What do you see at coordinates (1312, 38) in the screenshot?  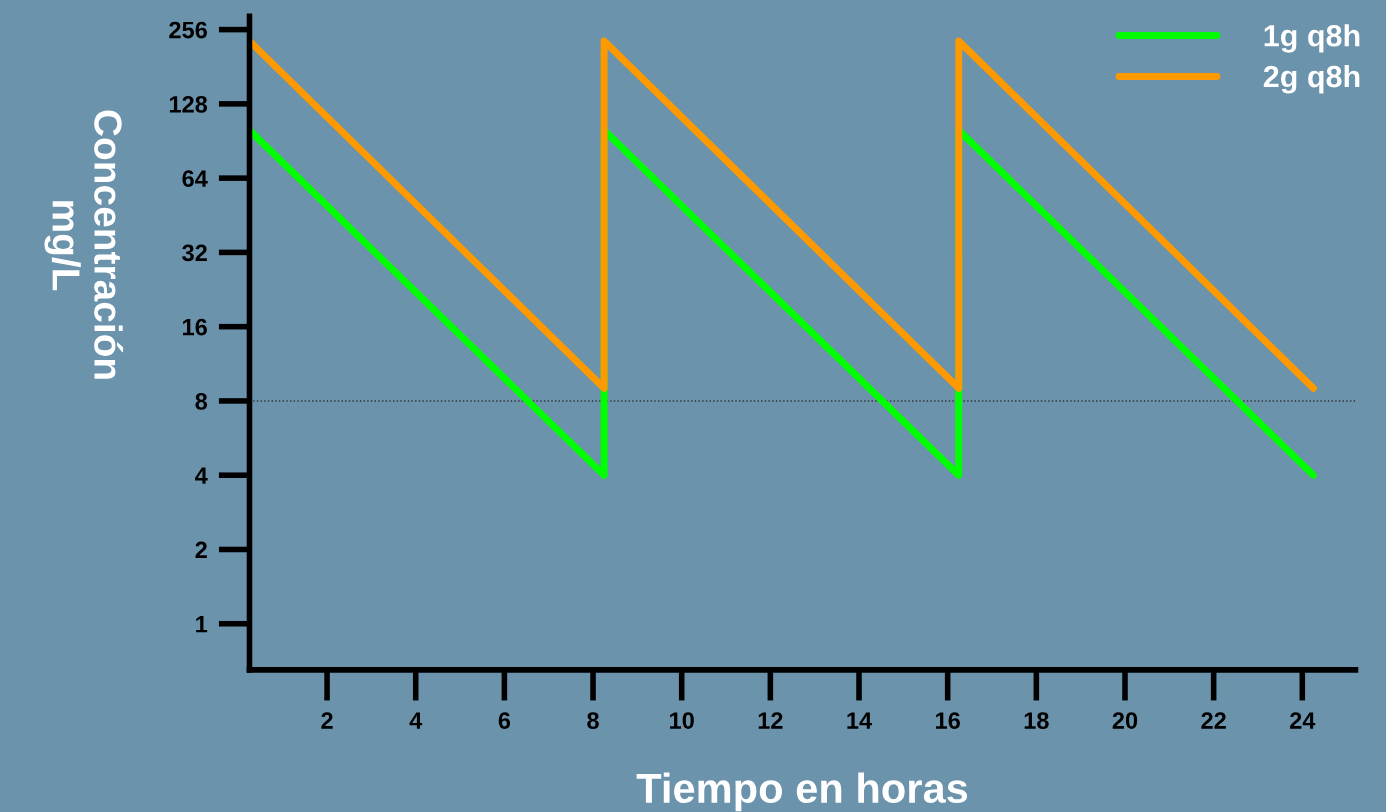 I see `legend-label: 1g q8h` at bounding box center [1312, 38].